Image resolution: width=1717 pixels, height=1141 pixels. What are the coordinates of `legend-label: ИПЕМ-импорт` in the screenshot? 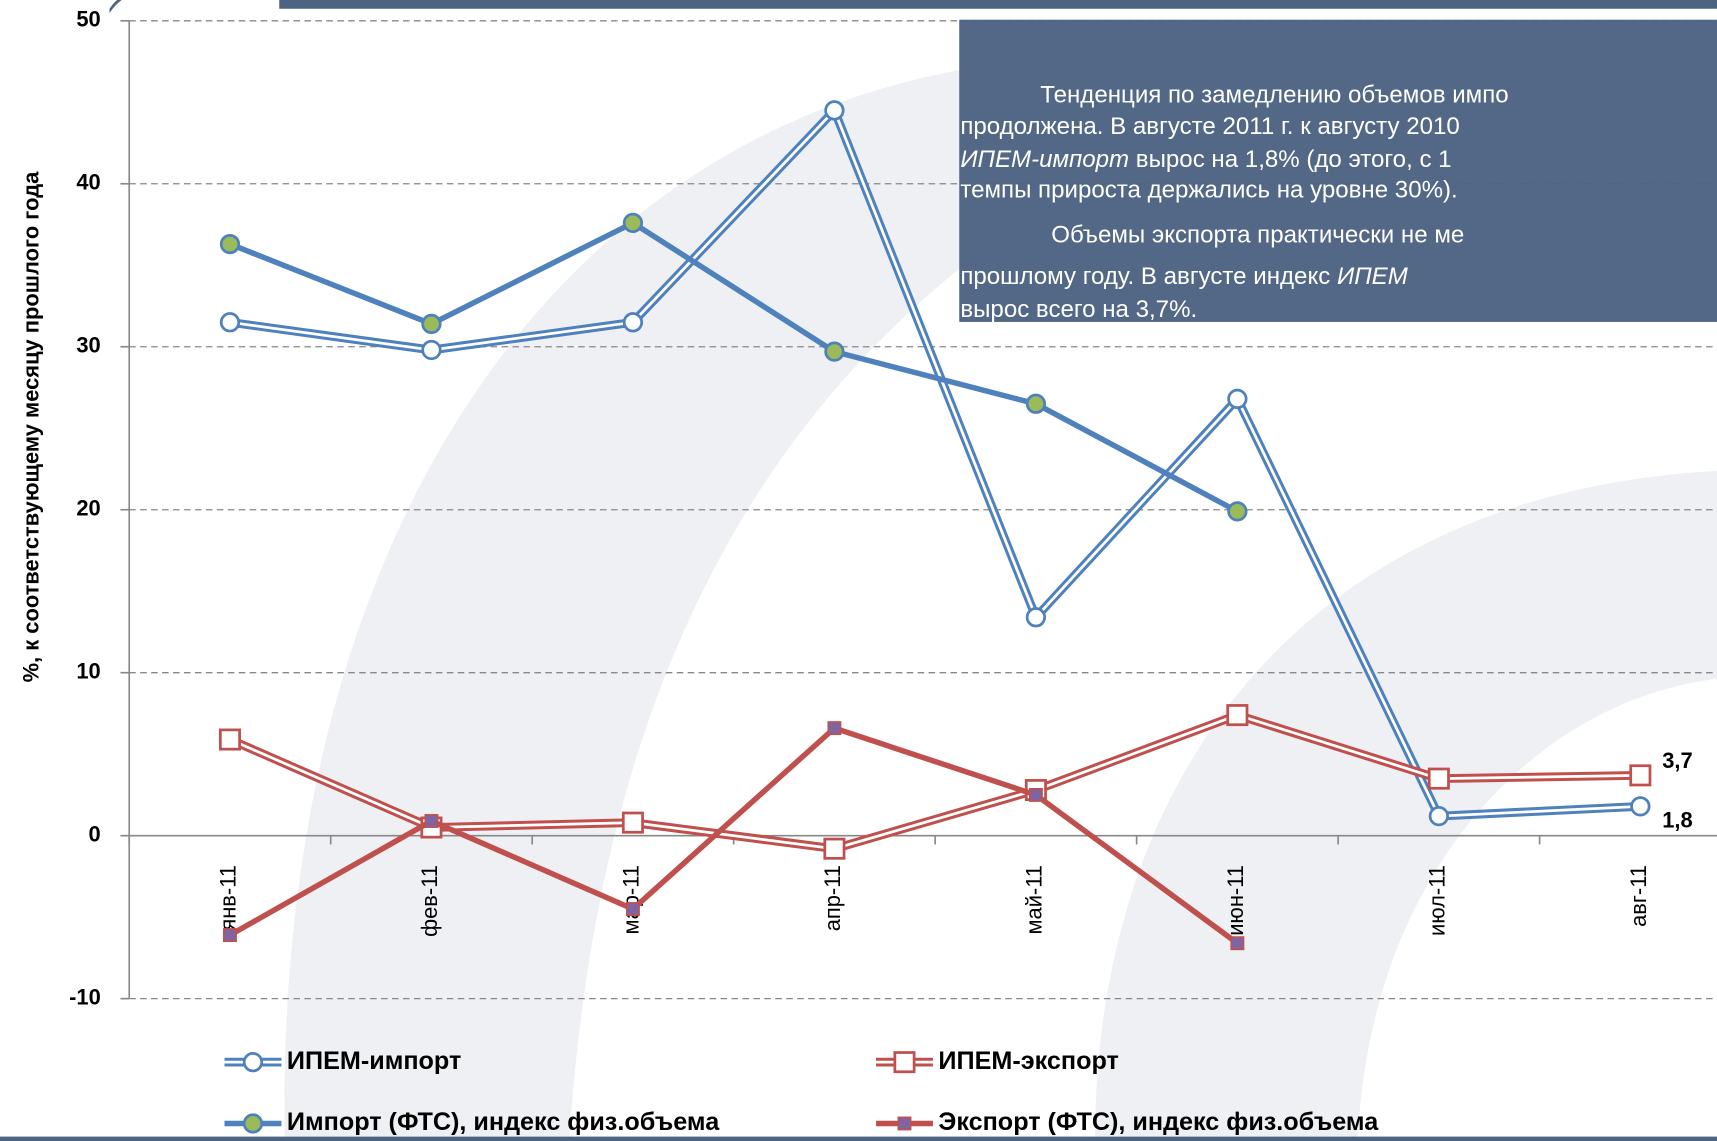 It's located at (374, 1061).